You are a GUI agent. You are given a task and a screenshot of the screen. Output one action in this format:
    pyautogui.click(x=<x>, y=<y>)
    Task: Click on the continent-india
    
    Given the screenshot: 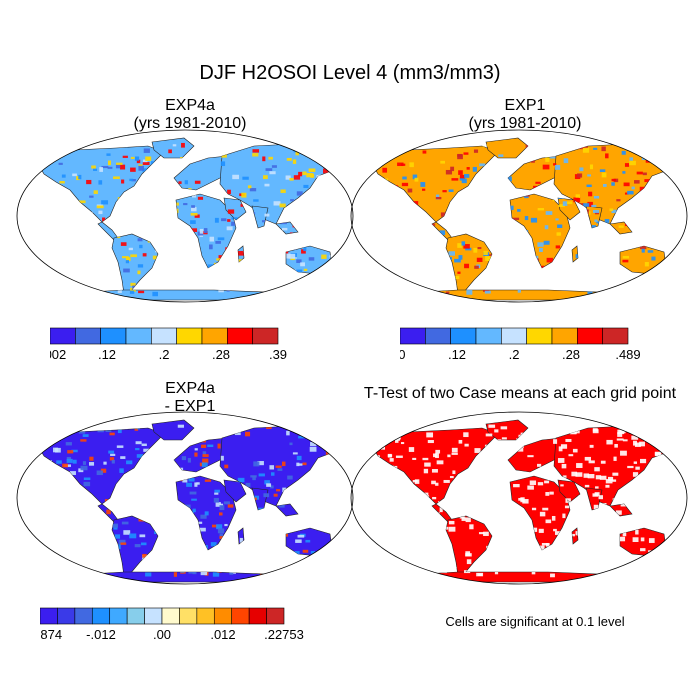 What is the action you would take?
    pyautogui.click(x=260, y=217)
    